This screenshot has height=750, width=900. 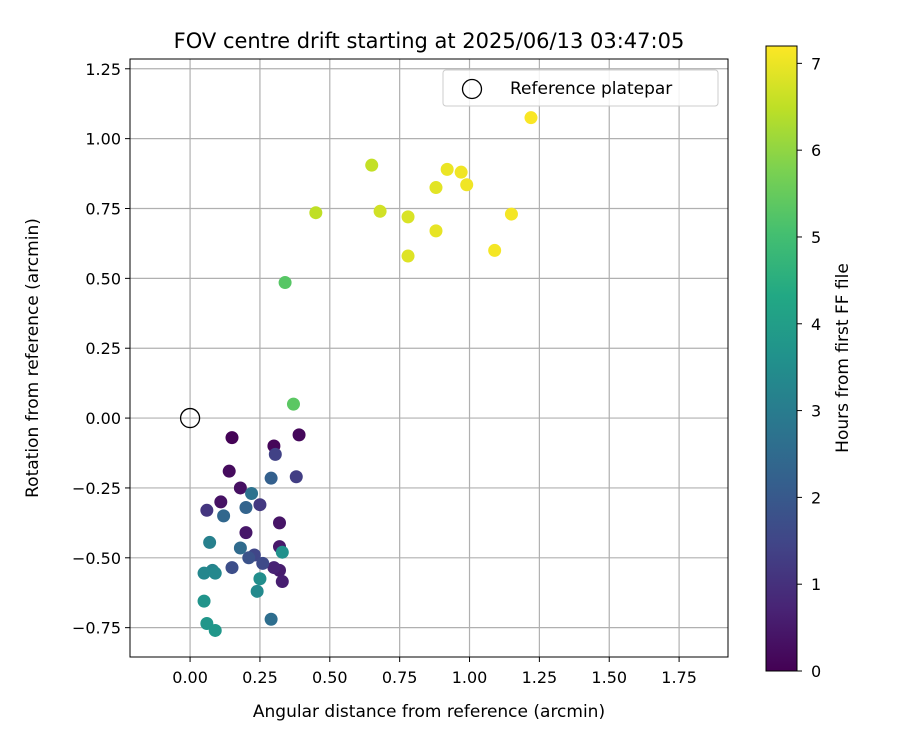 I want to click on legend-entry-reference-platepar: Reference platepar, so click(x=591, y=89).